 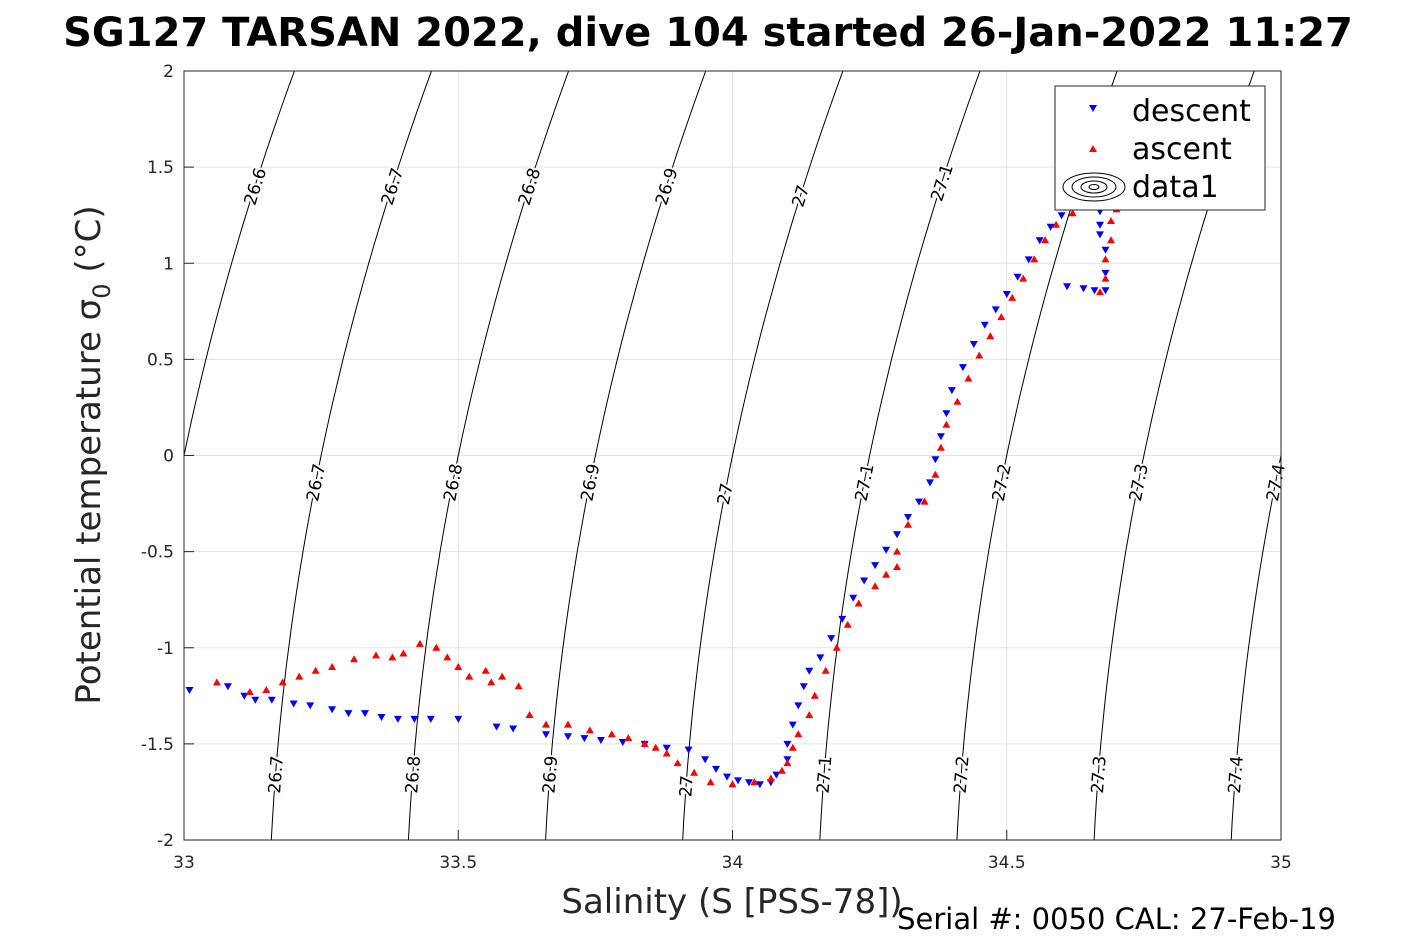 I want to click on y-tick-label: 2, so click(x=168, y=72).